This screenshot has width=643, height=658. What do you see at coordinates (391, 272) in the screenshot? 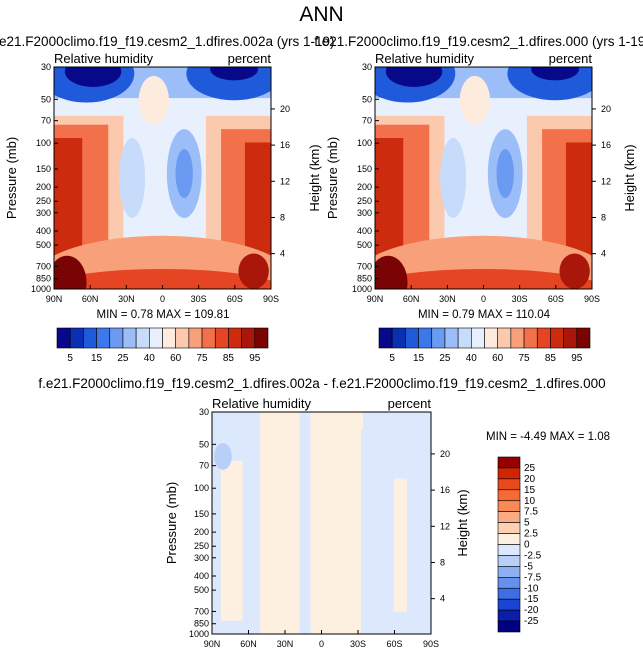
I see `surface-moist-left` at bounding box center [391, 272].